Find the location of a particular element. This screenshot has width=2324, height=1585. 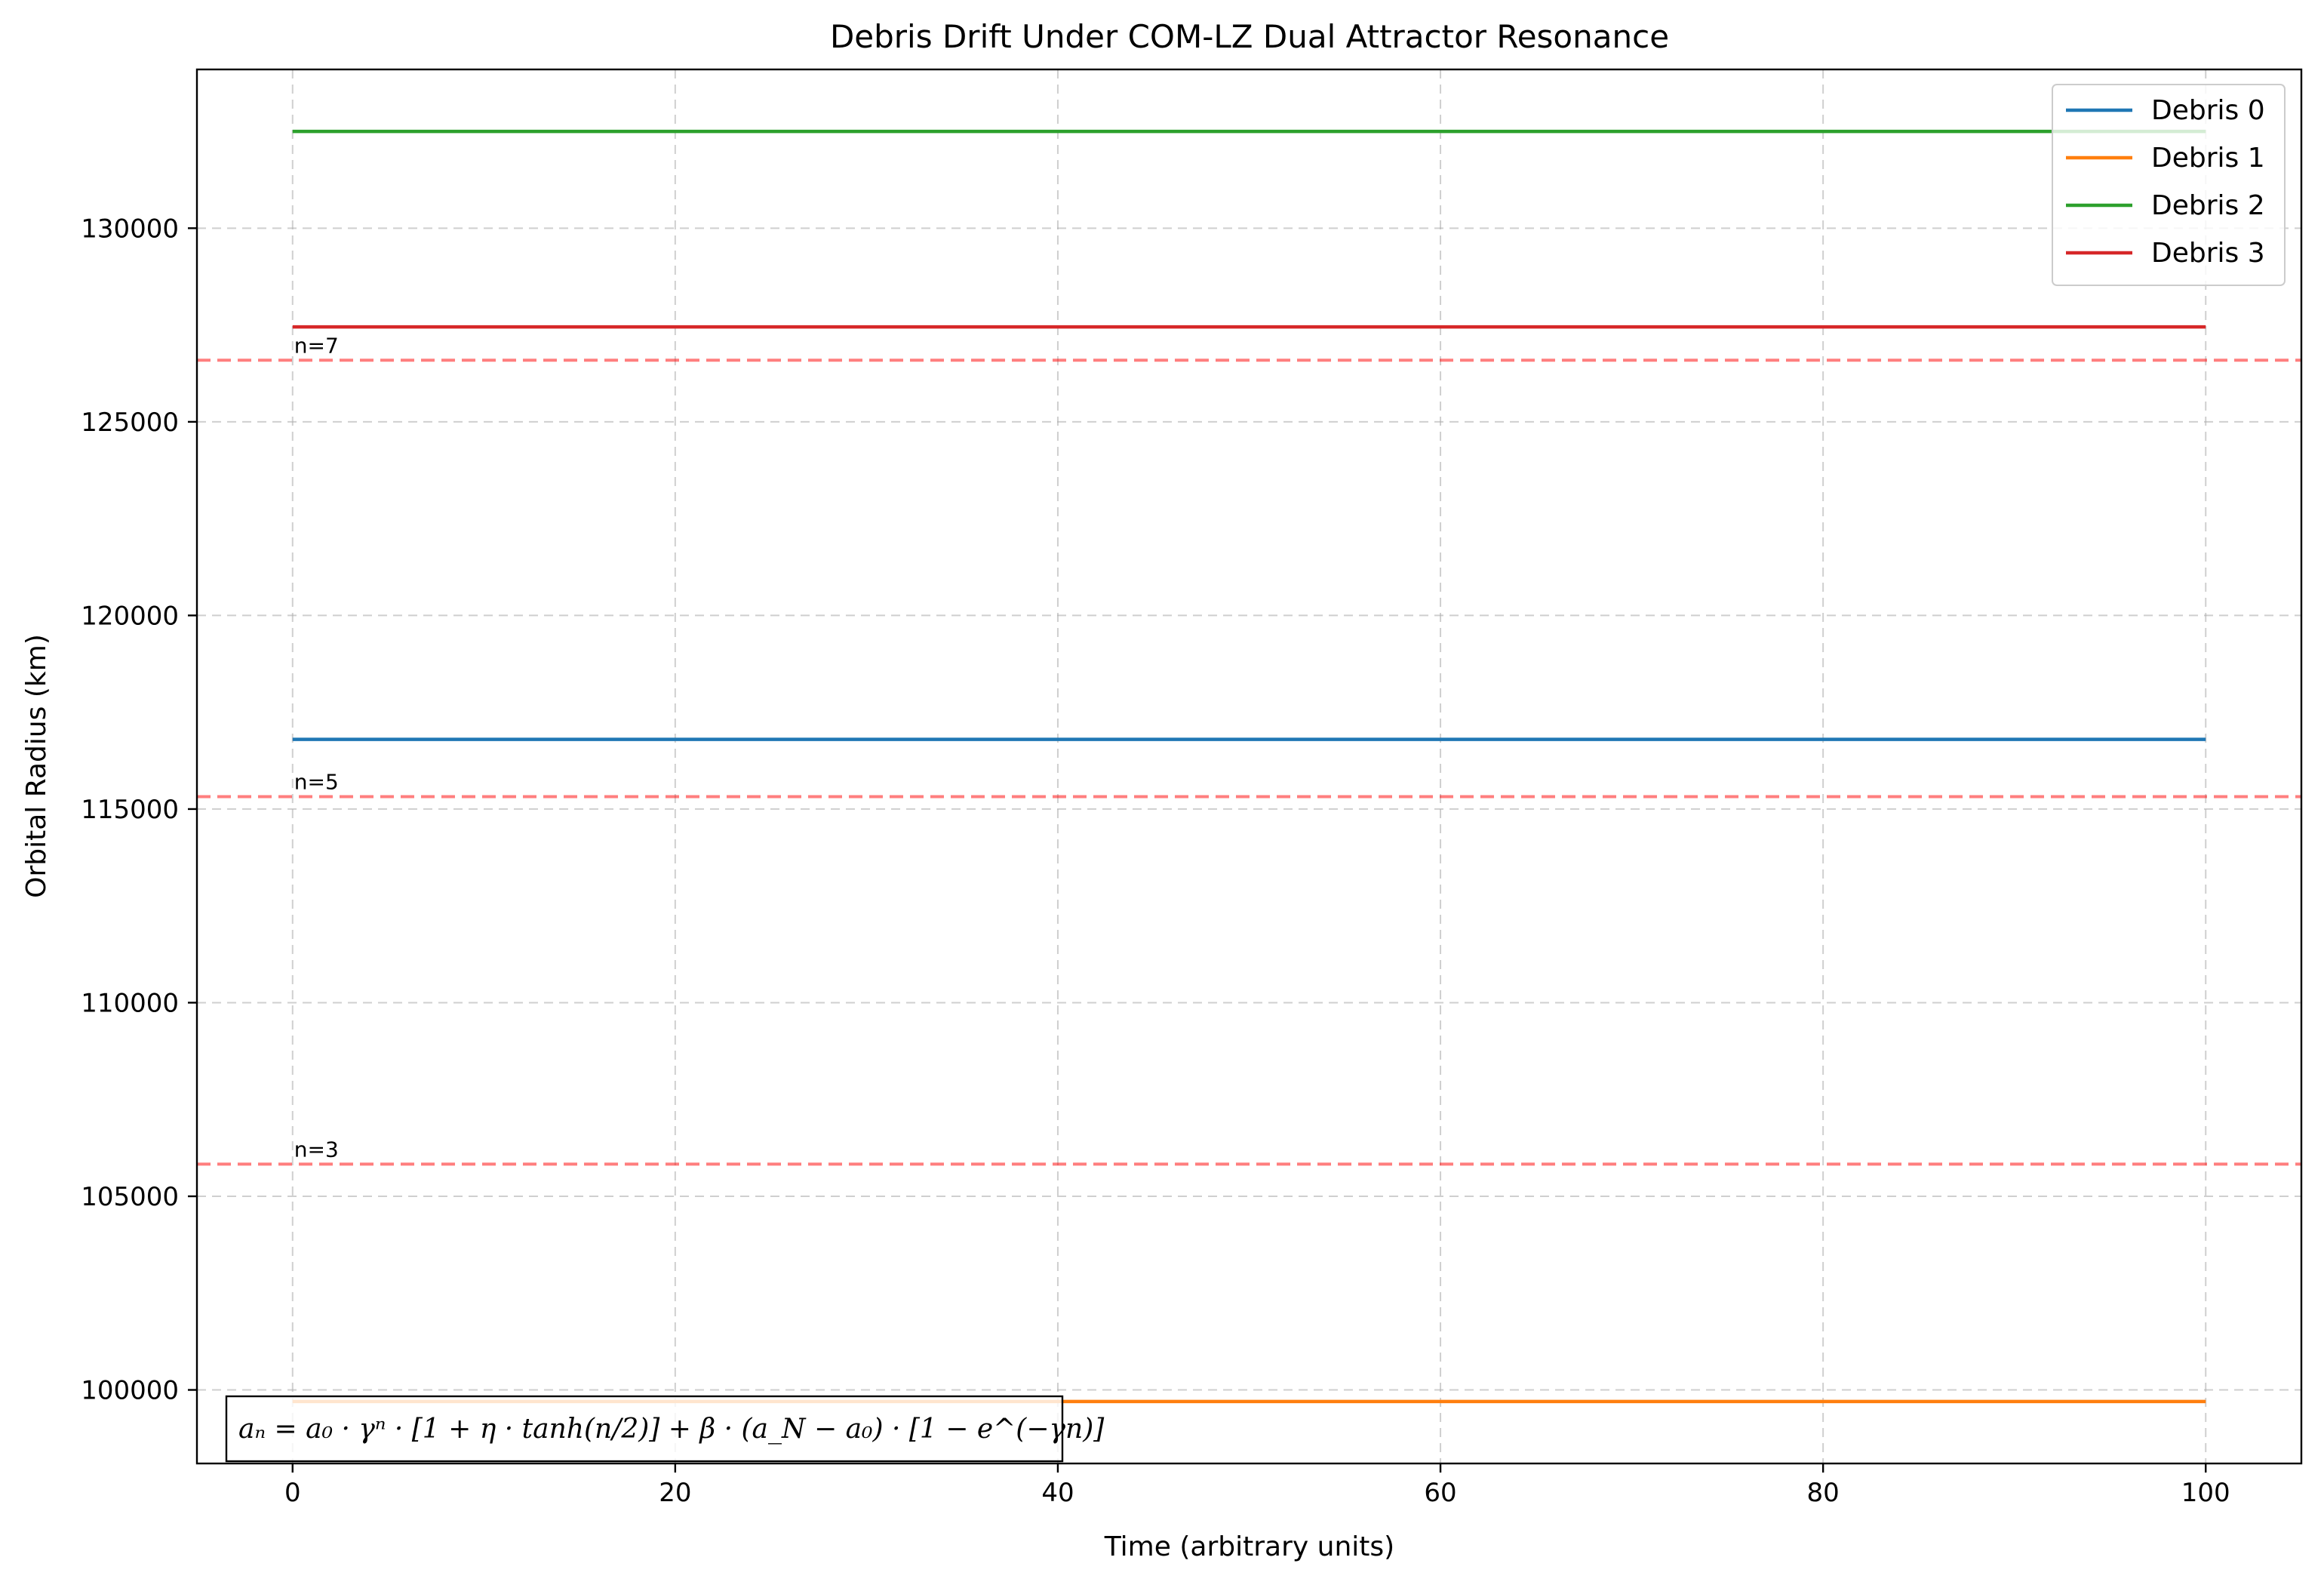

x-tick-label: 80 is located at coordinates (1824, 1493).